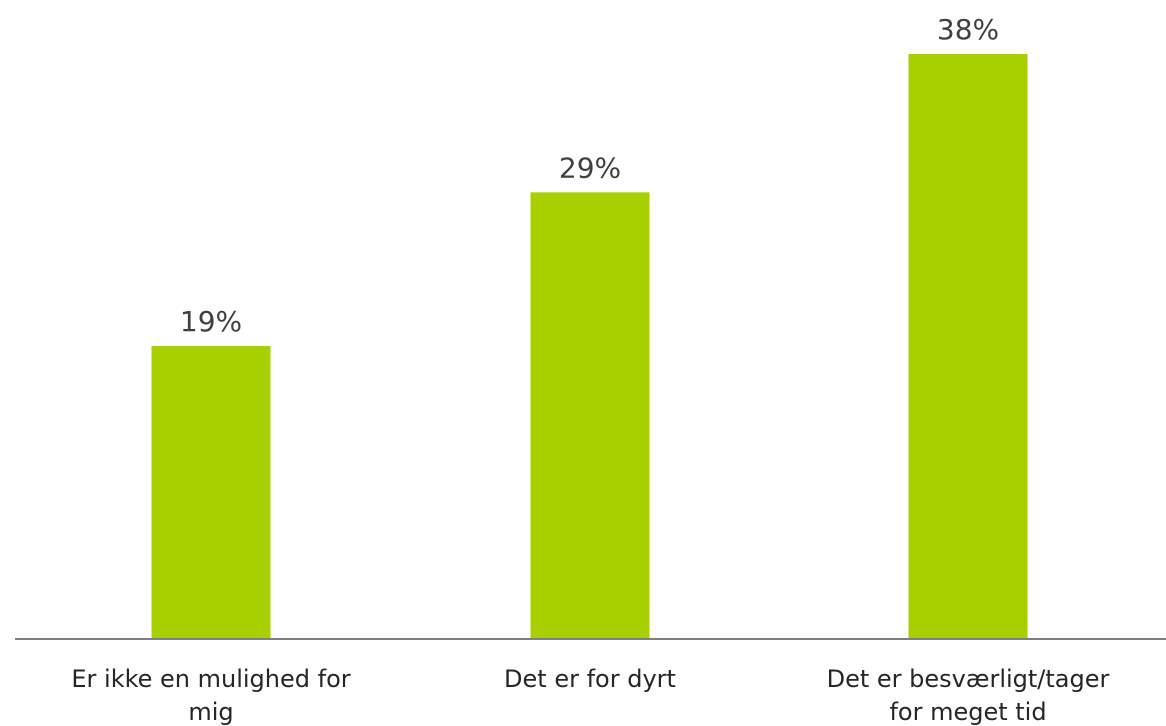  What do you see at coordinates (968, 679) in the screenshot?
I see `category-label-3-line-1: Det er besværligt/tager` at bounding box center [968, 679].